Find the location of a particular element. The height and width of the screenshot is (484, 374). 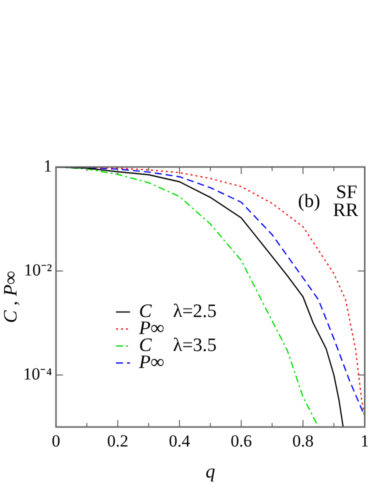

x-tick-label: 0.6 is located at coordinates (241, 441).